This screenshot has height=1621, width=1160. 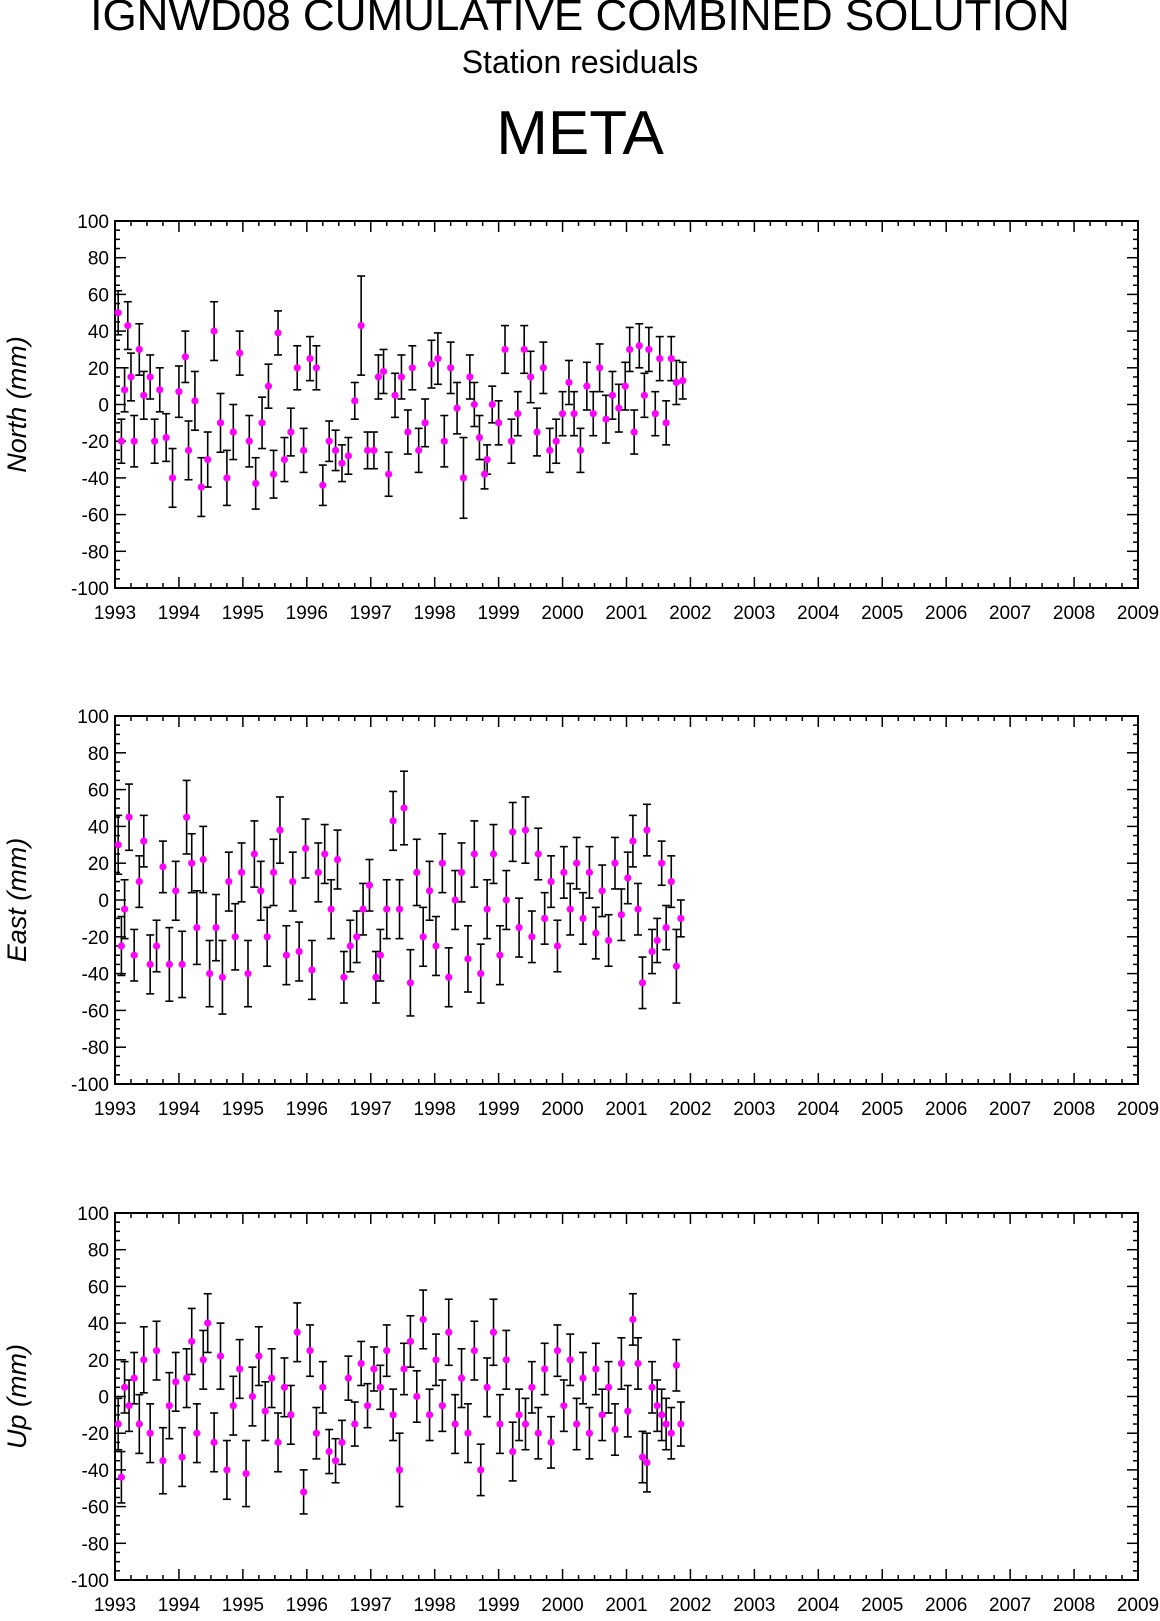 What do you see at coordinates (98, 1324) in the screenshot?
I see `y-tick-label: 40` at bounding box center [98, 1324].